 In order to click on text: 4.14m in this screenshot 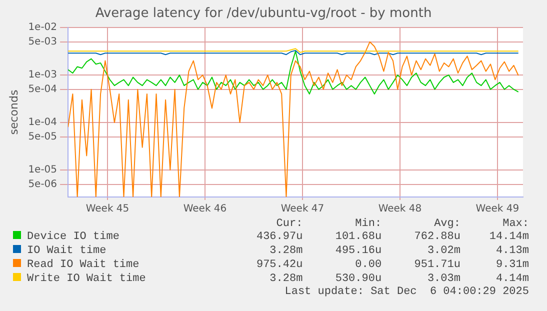, I will do `click(511, 279)`.